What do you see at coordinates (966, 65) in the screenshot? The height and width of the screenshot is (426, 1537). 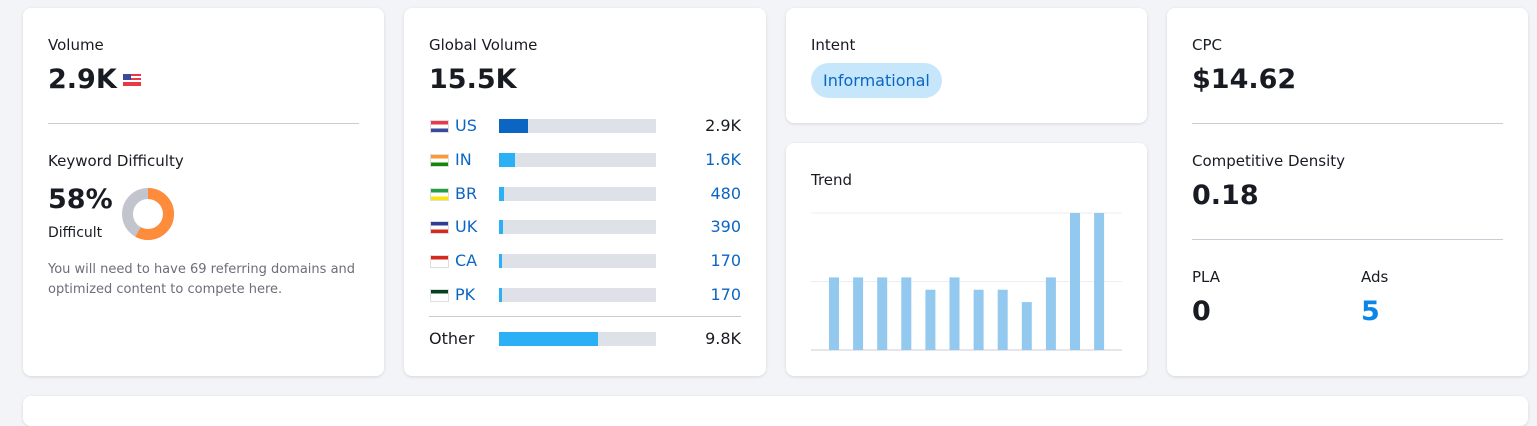 I see `intent-card: Intent Informational` at bounding box center [966, 65].